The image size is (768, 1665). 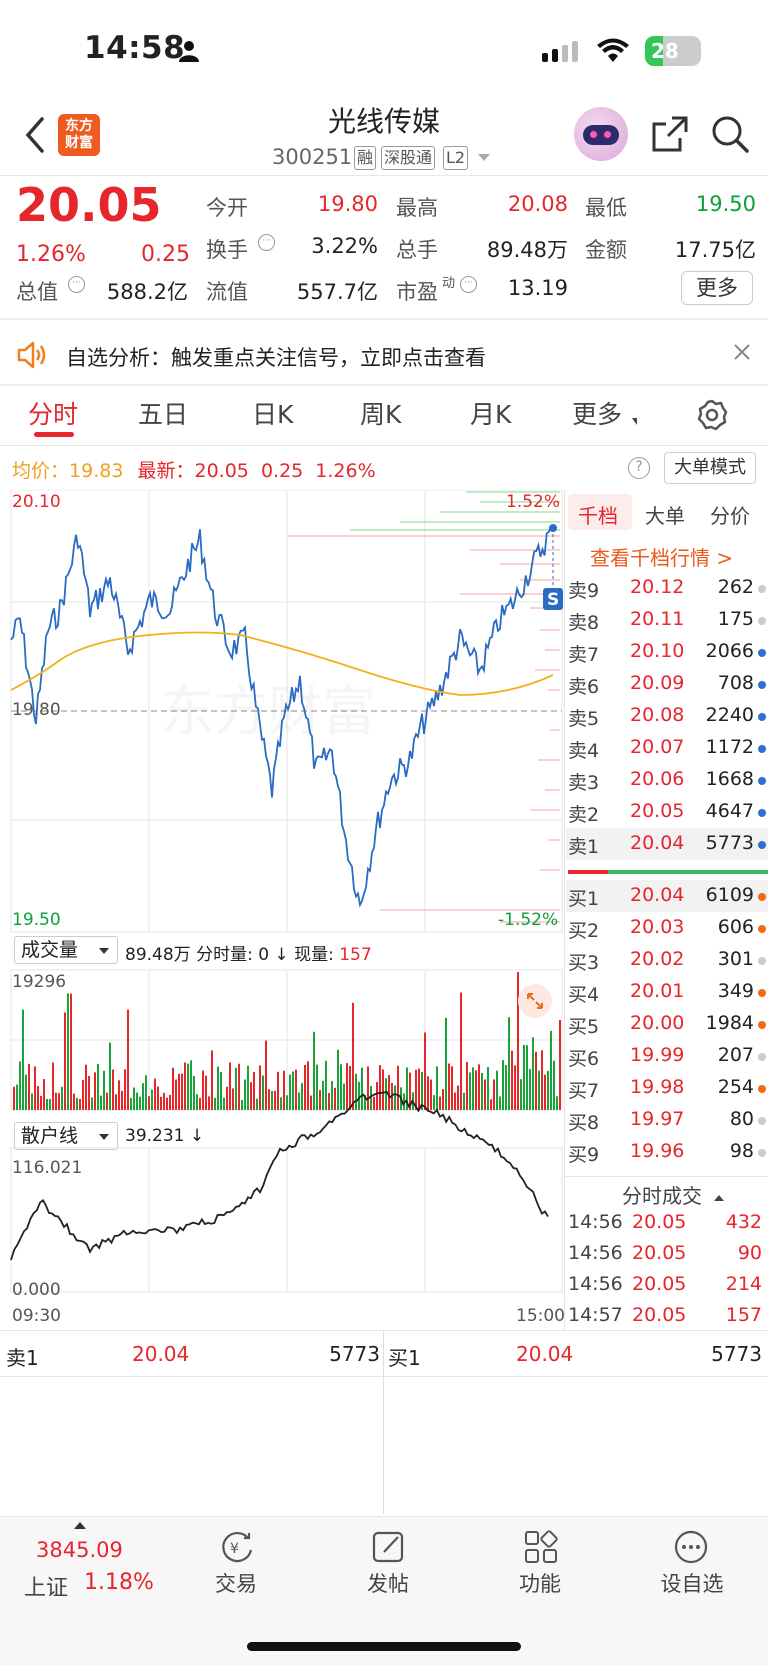 I want to click on turnover-value: 3.22%, so click(x=344, y=246).